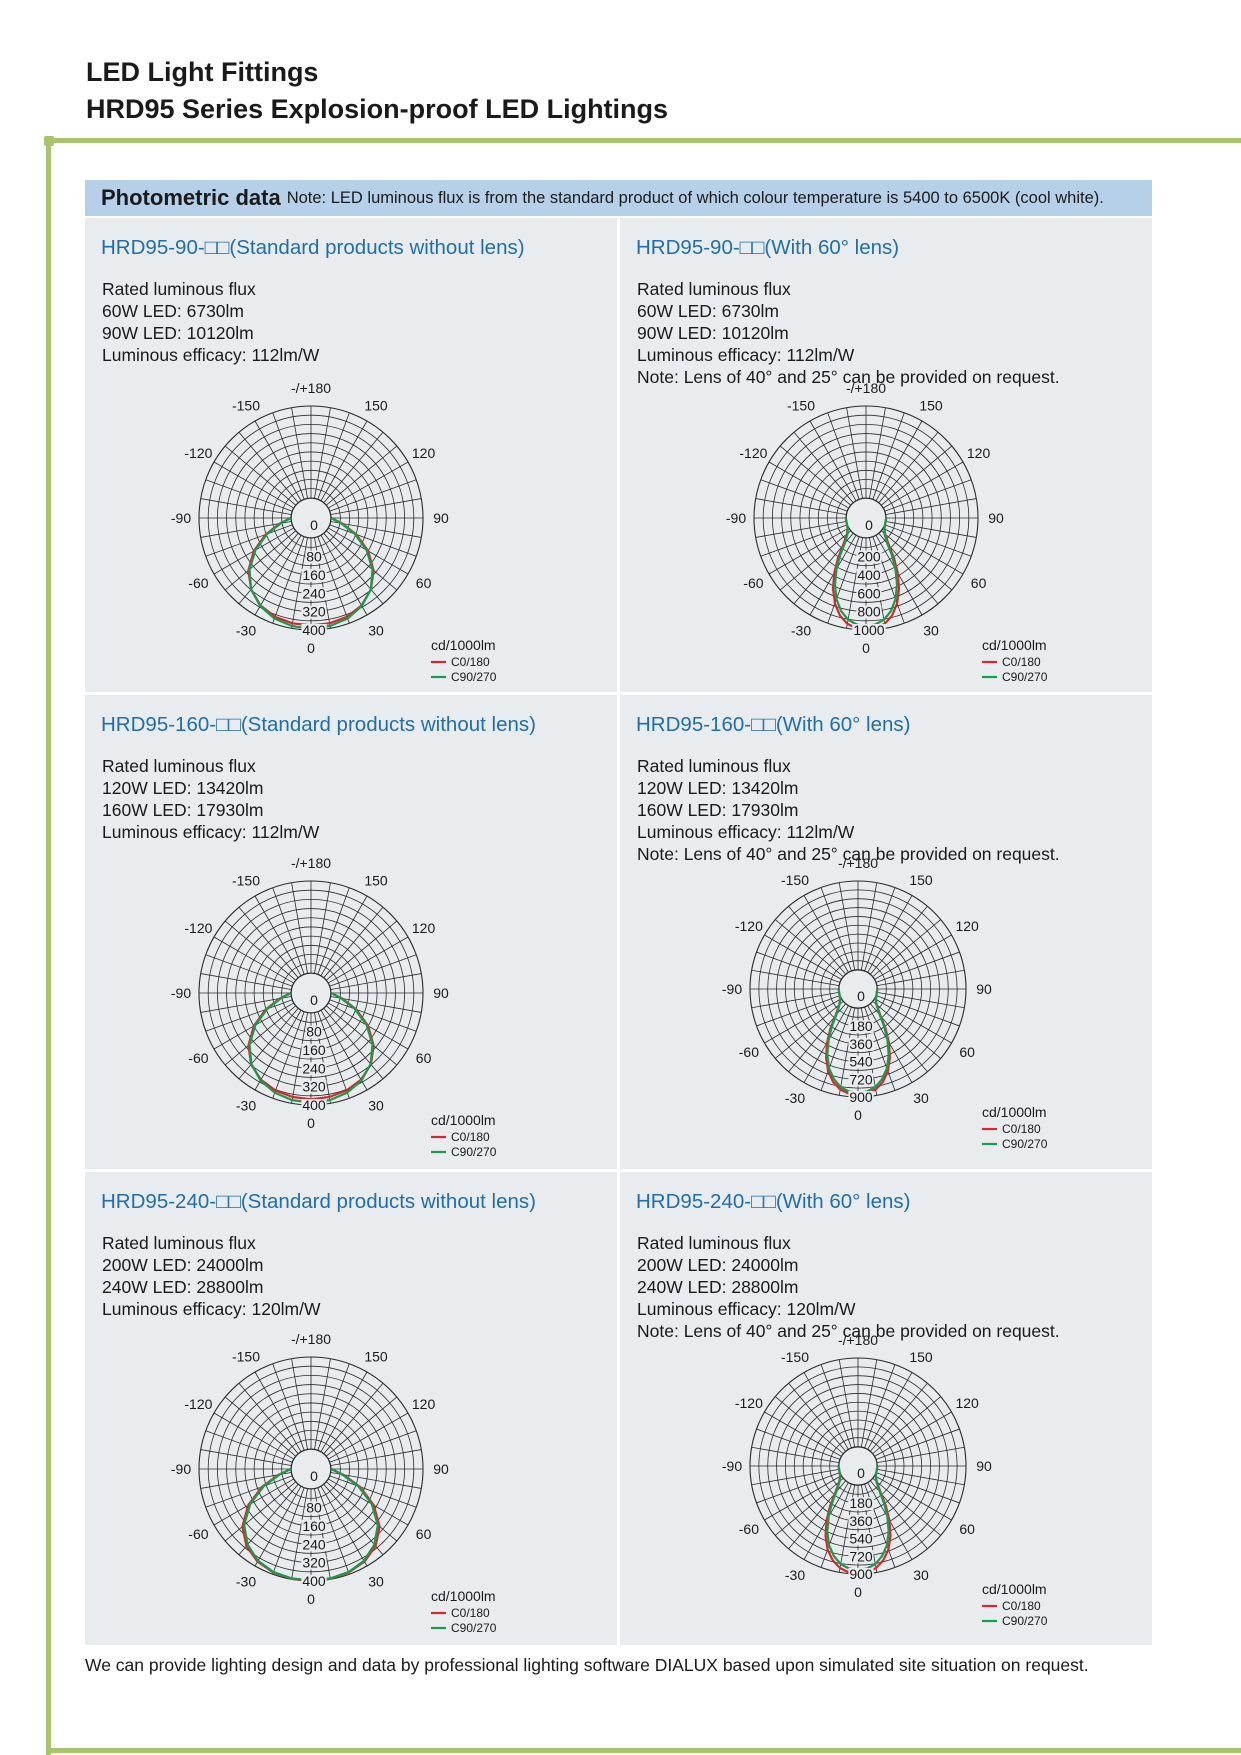  Describe the element at coordinates (868, 630) in the screenshot. I see `radial-tick-label: 1000` at that location.